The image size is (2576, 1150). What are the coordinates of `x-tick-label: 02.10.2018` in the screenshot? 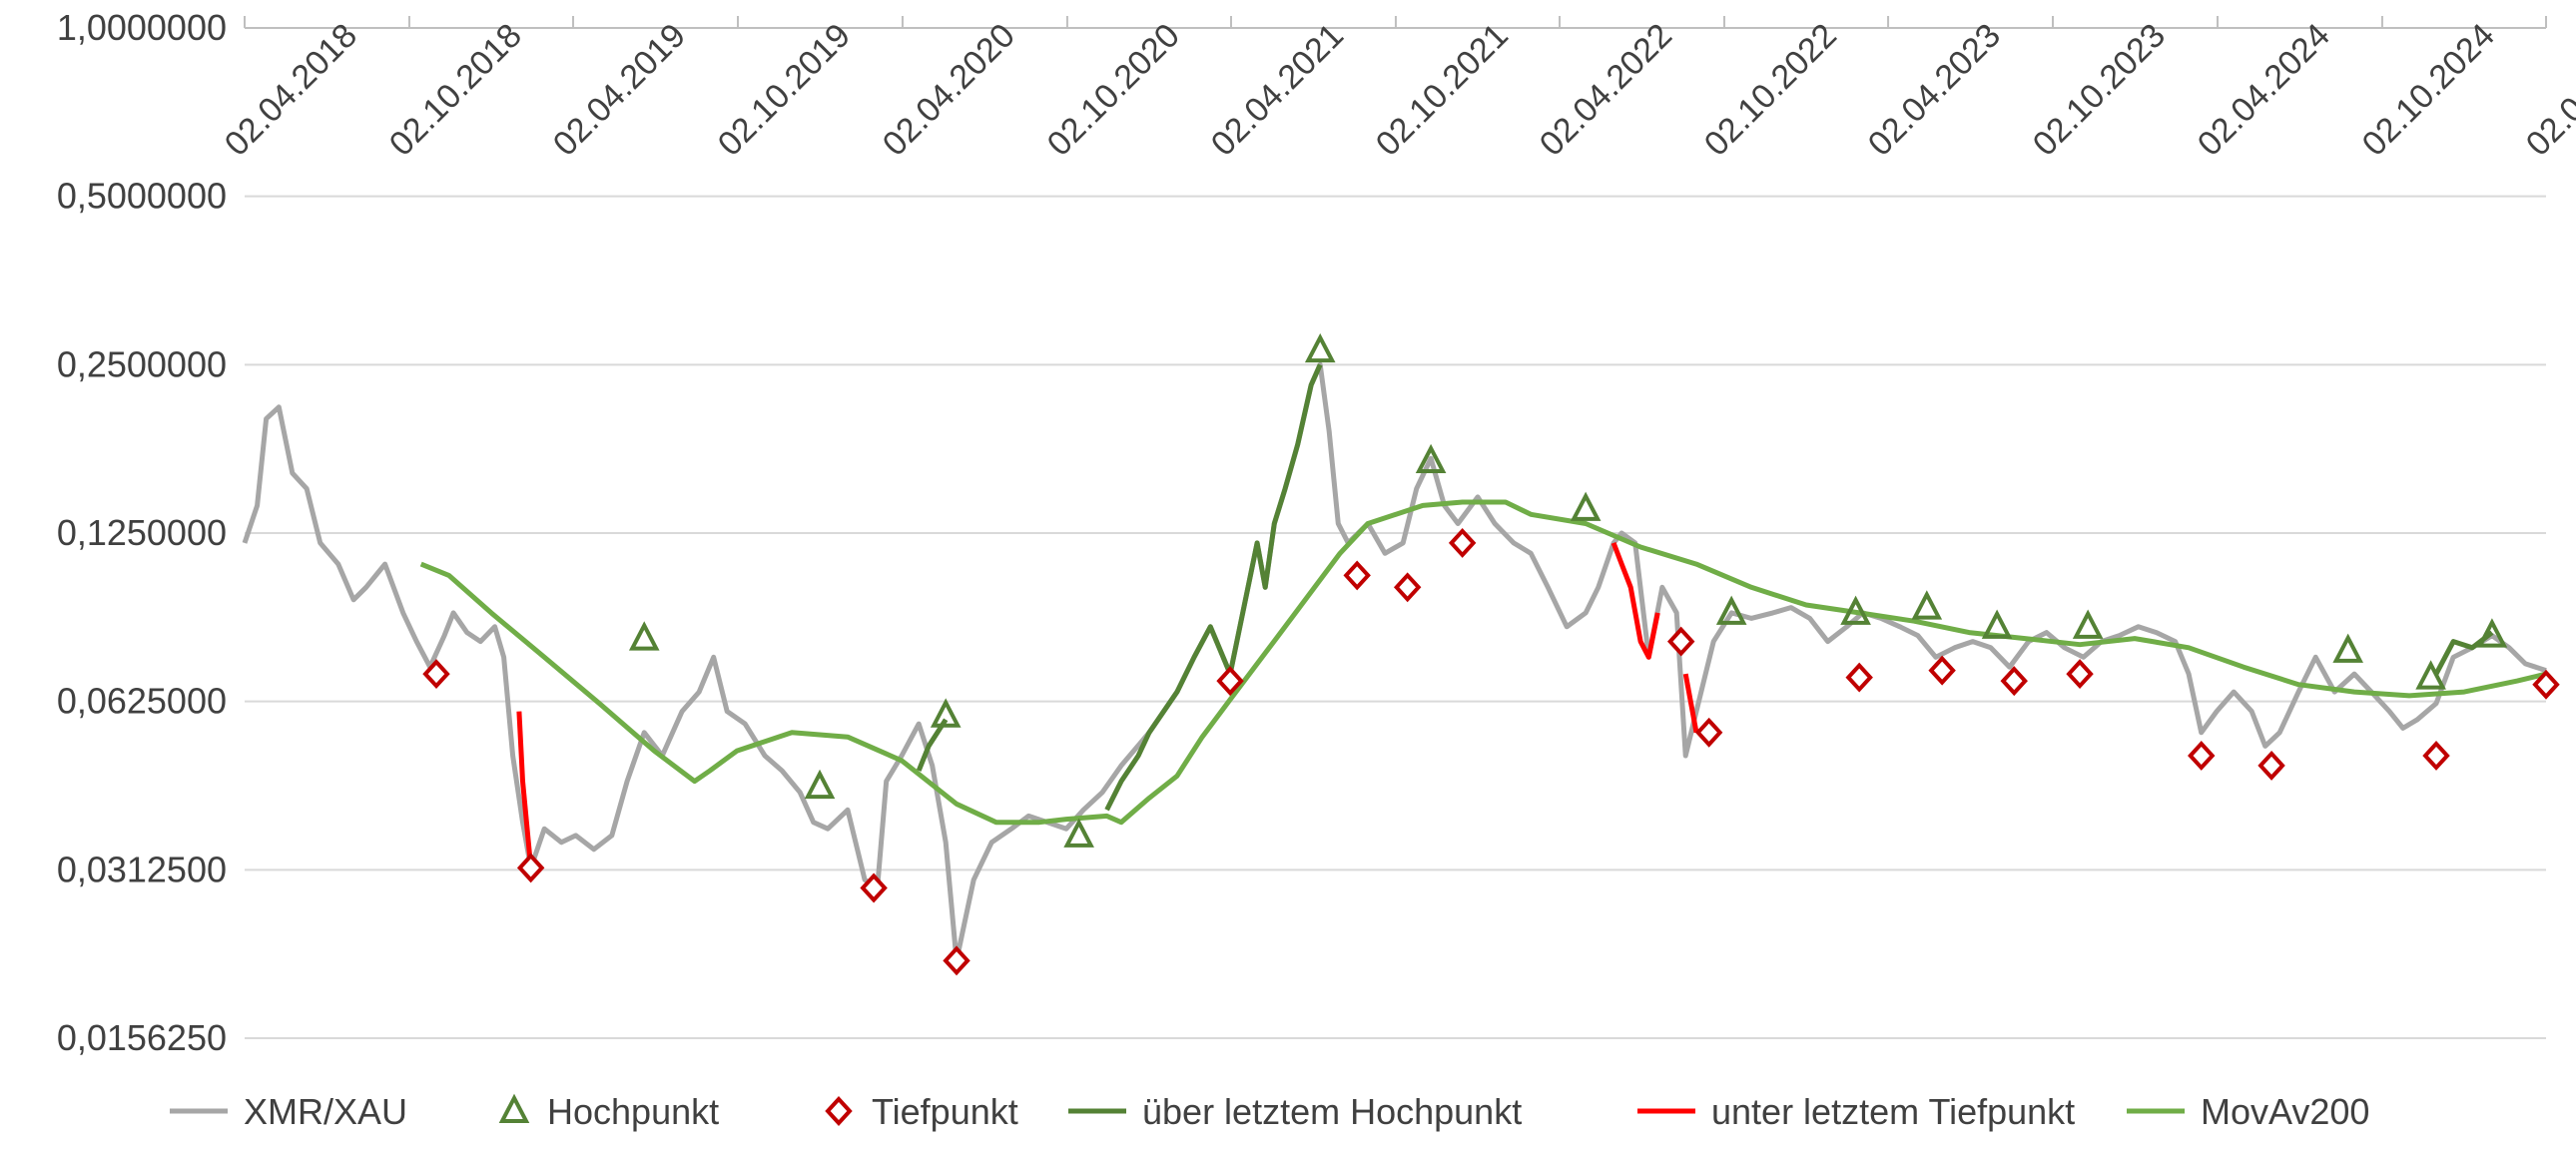 It's located at (455, 89).